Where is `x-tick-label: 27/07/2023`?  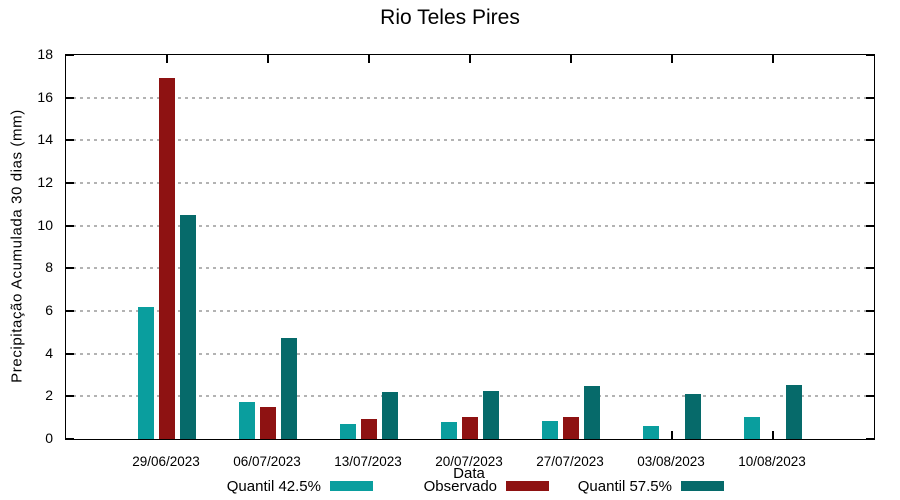
x-tick-label: 27/07/2023 is located at coordinates (570, 461).